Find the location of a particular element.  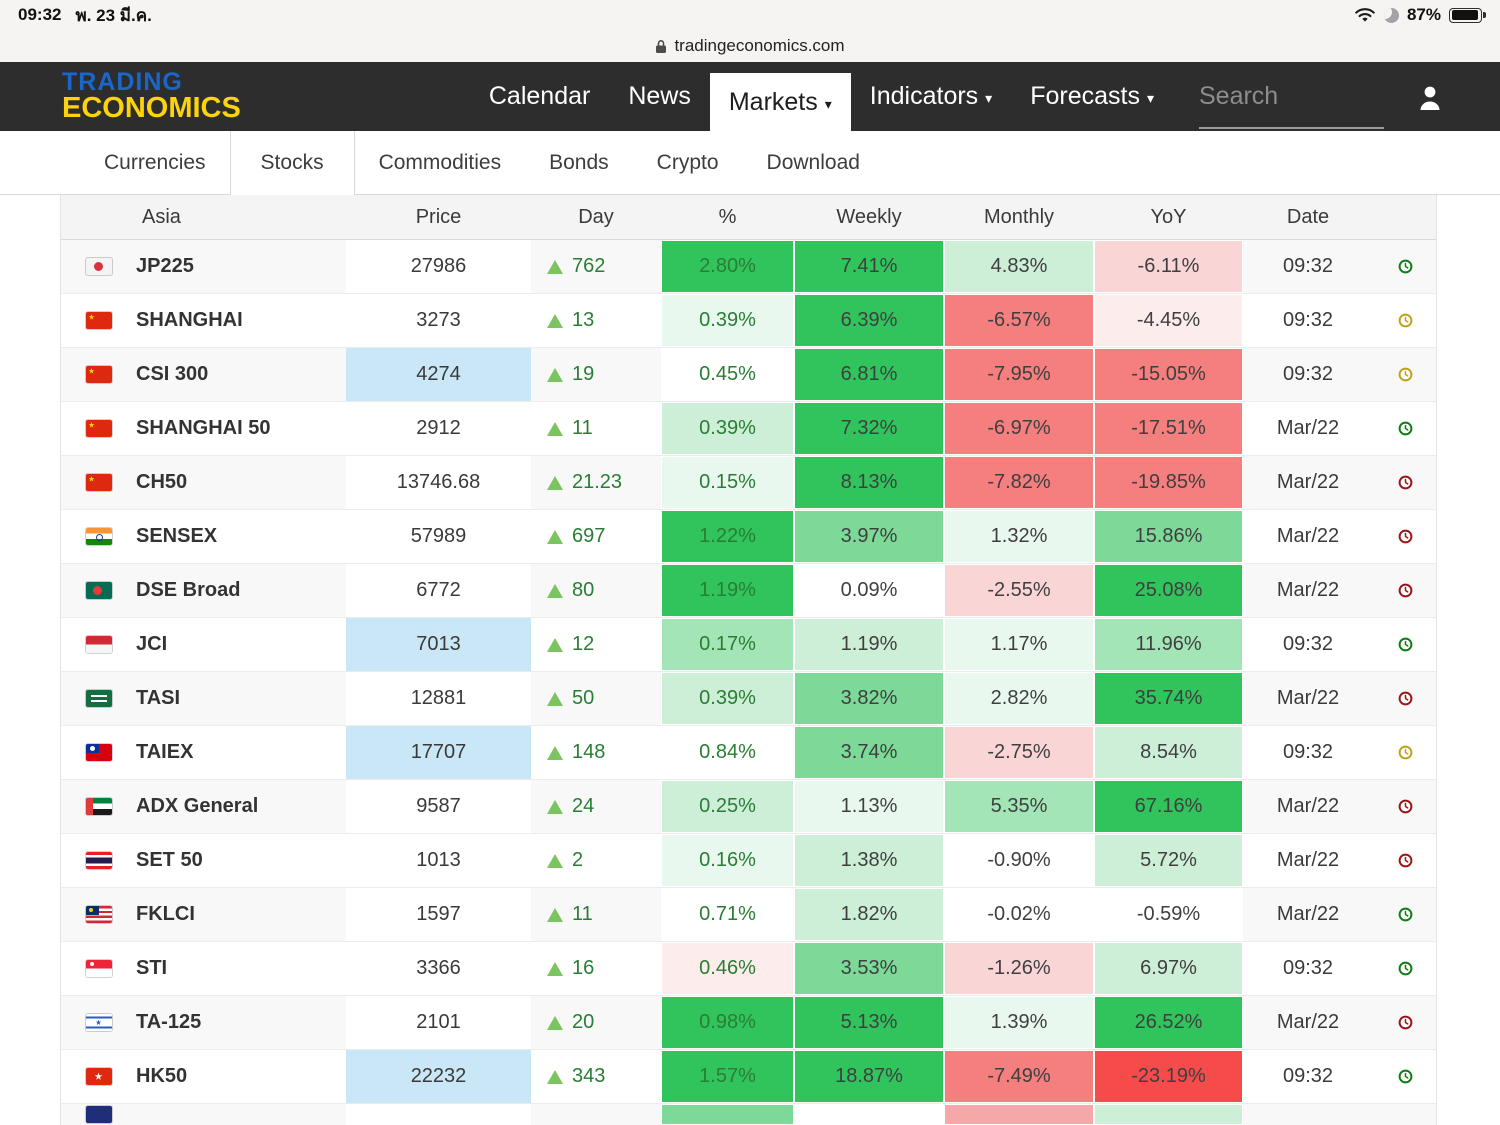

yoy-change-cell: 25.08% is located at coordinates (1168, 590).